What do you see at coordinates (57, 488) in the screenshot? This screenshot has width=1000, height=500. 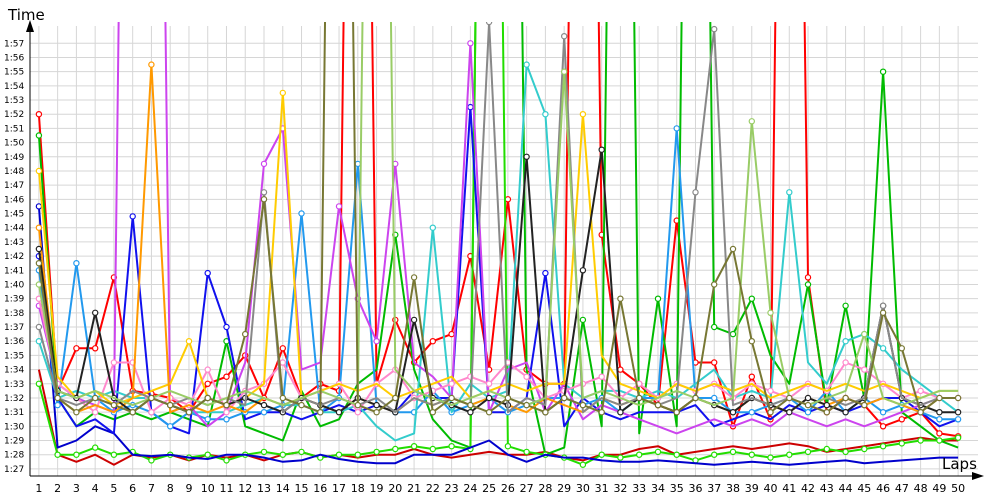 I see `x-tick-label-2: 2` at bounding box center [57, 488].